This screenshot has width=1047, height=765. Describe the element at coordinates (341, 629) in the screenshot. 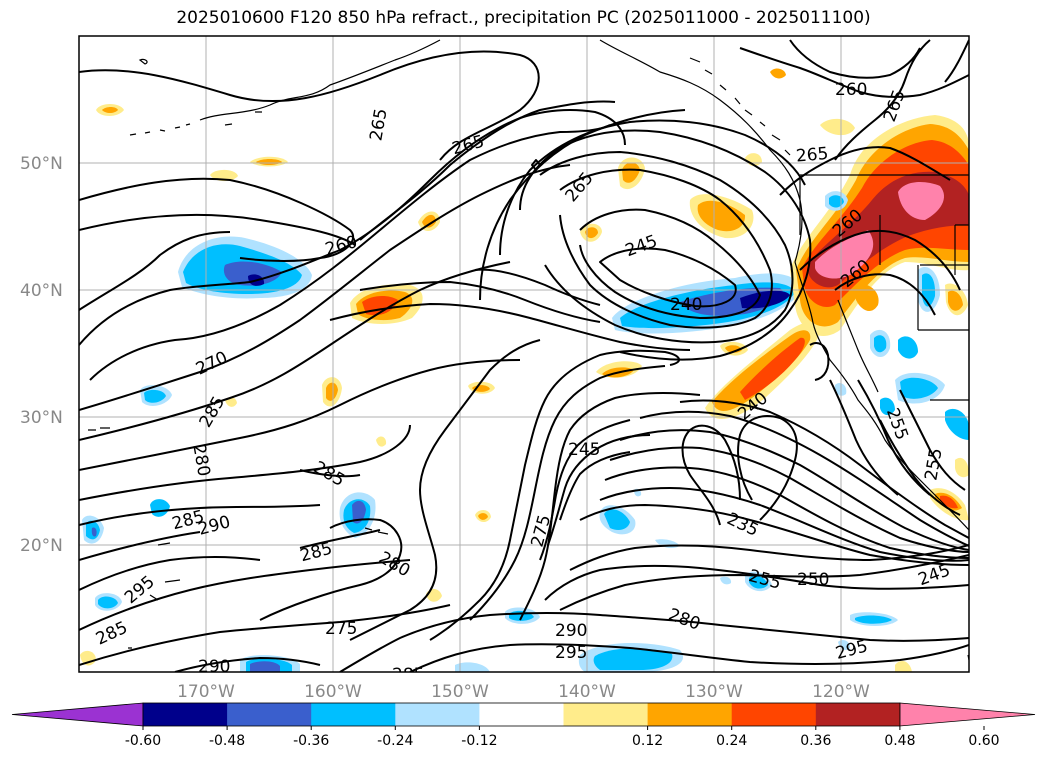

I see `contour-label: 275` at that location.